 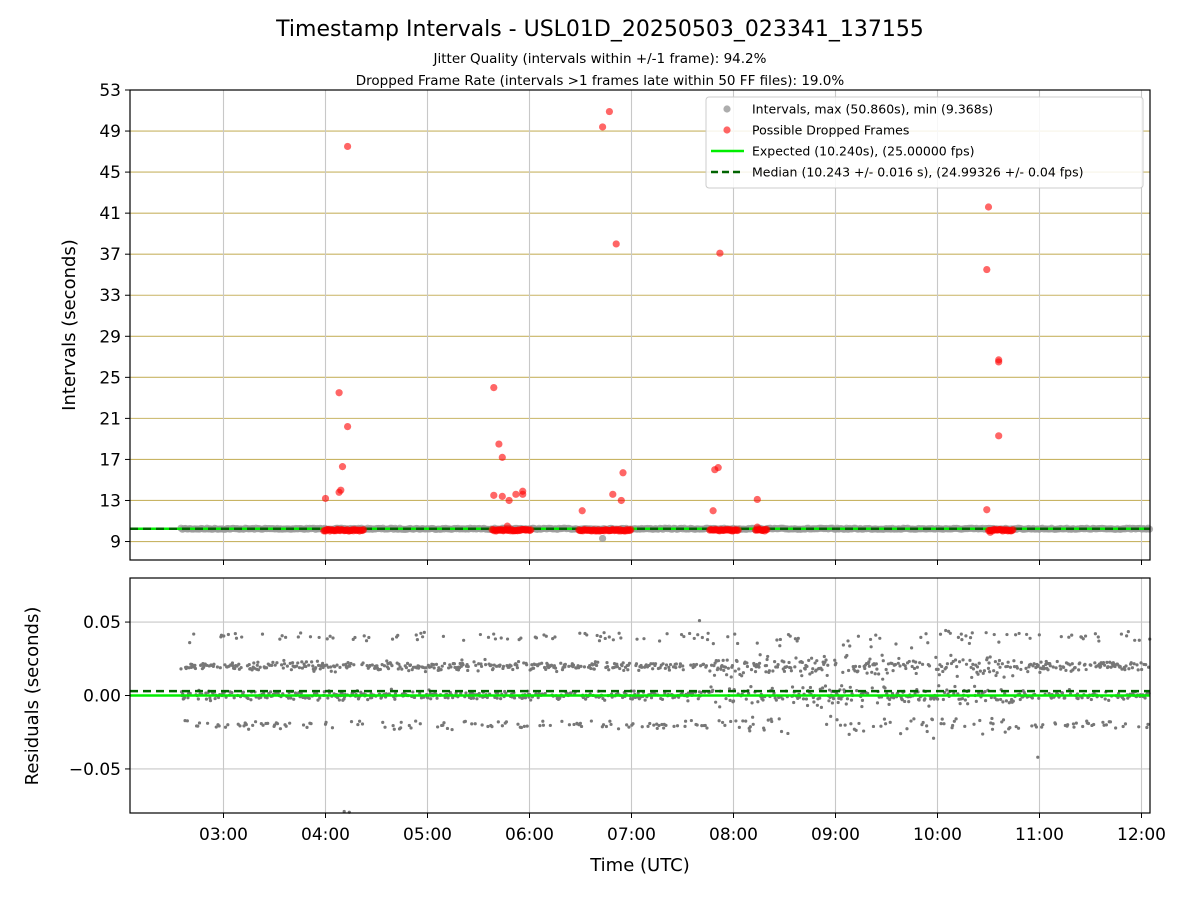 What do you see at coordinates (631, 835) in the screenshot?
I see `x-tick-label: 07:00` at bounding box center [631, 835].